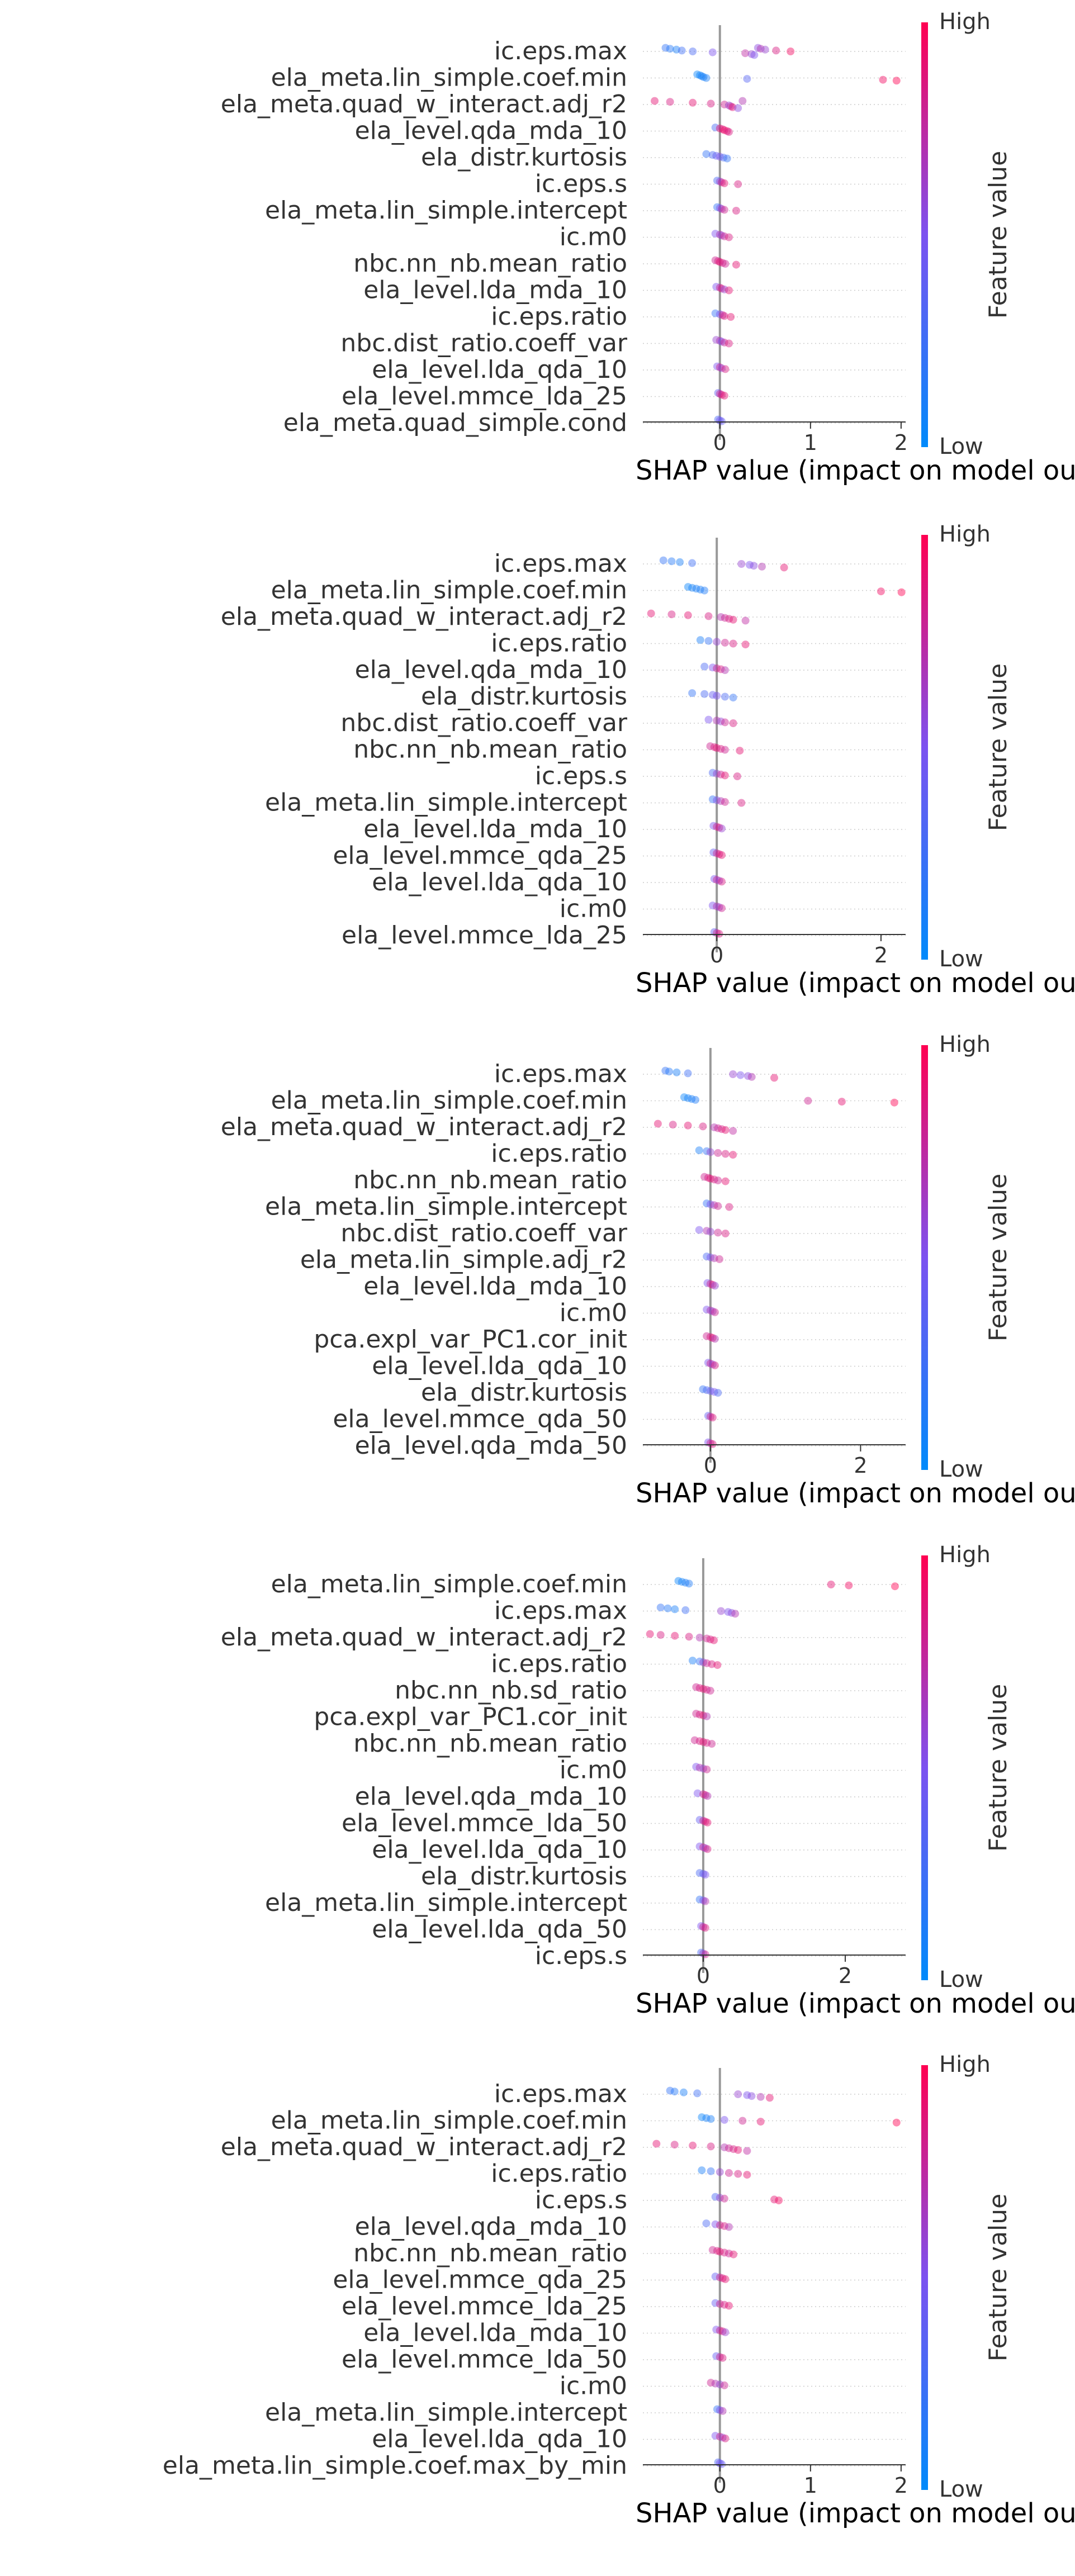  I want to click on feature-label: ic.eps.ratio, so click(559, 643).